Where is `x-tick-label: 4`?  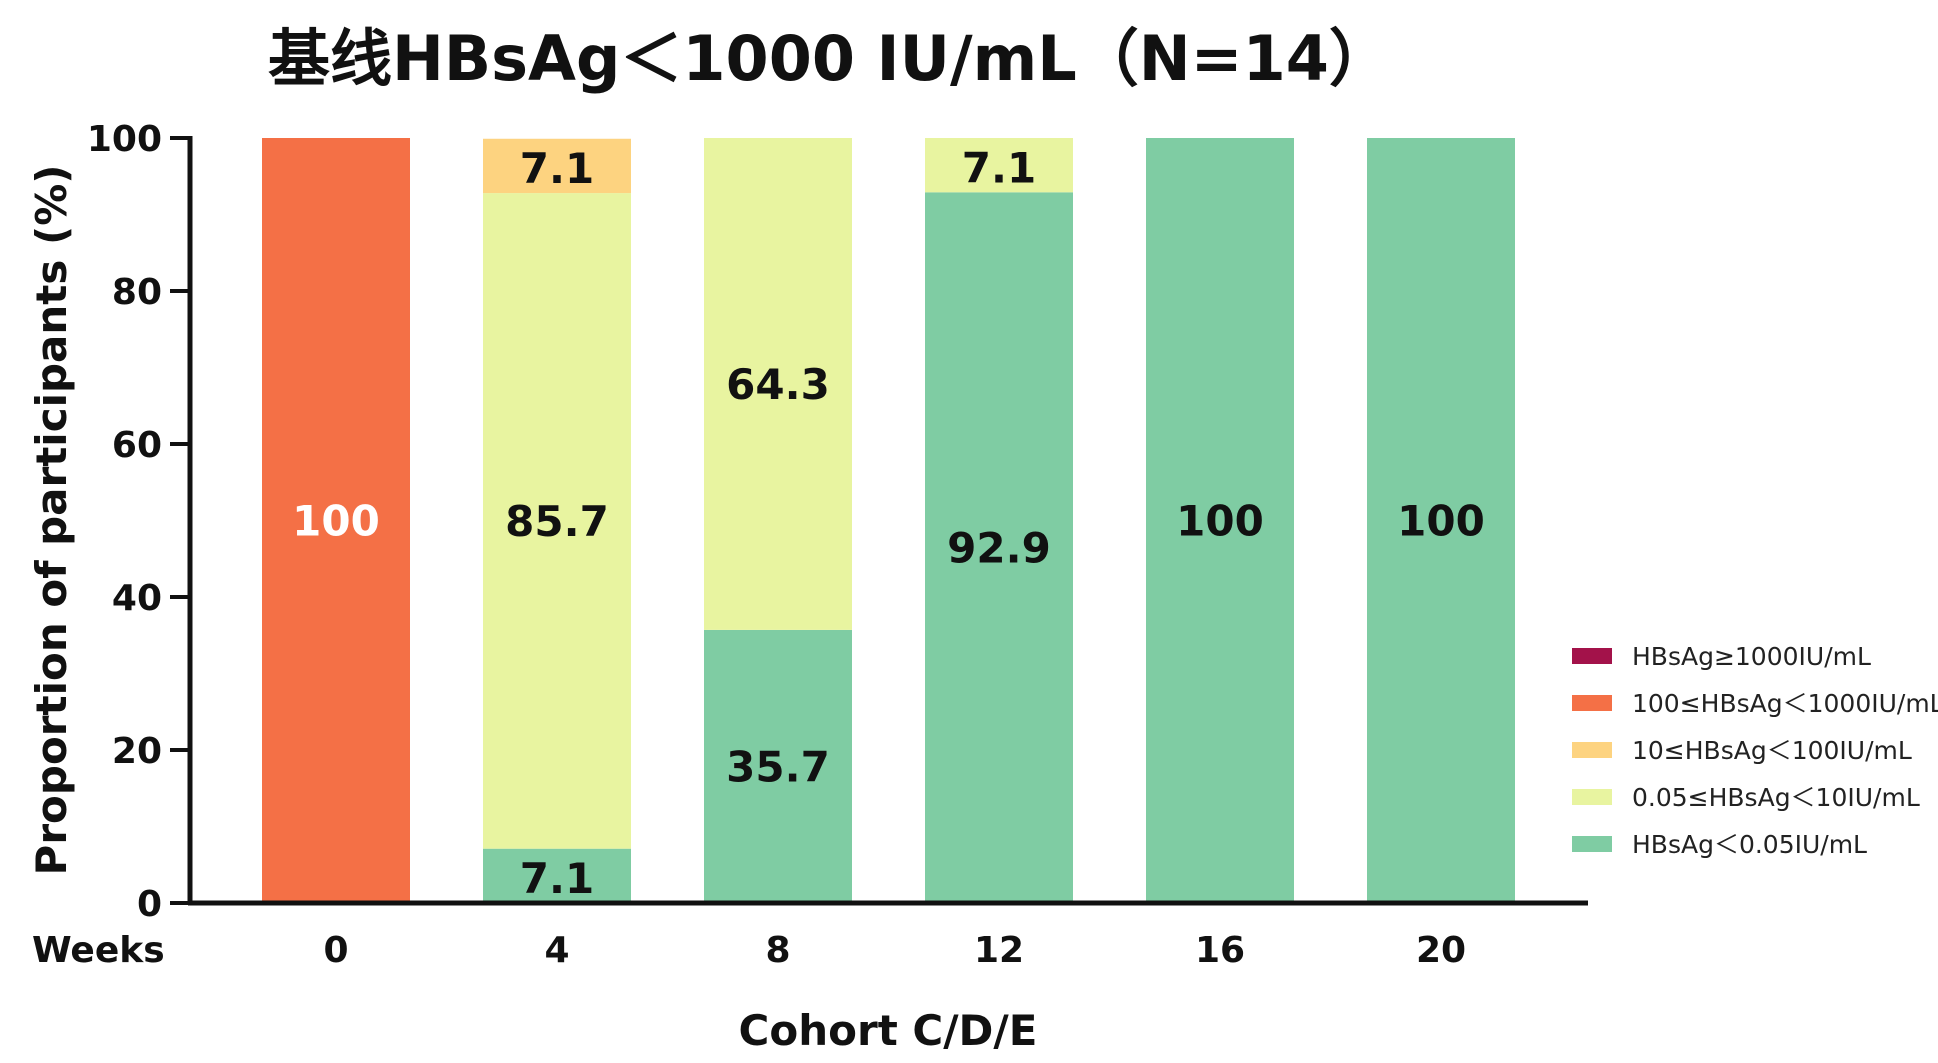 x-tick-label: 4 is located at coordinates (556, 950).